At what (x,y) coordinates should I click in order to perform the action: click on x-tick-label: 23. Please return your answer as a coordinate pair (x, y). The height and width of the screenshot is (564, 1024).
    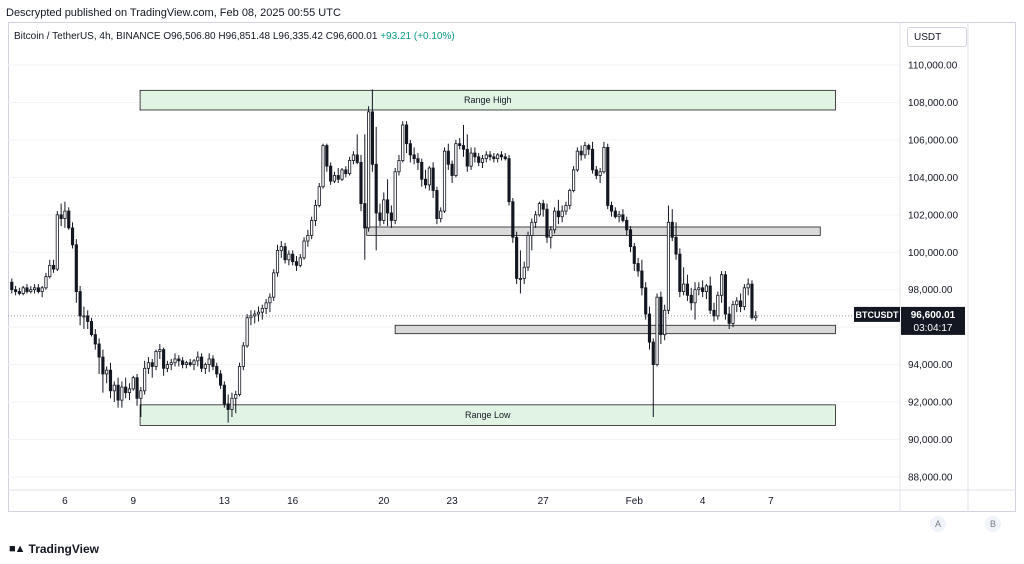
    Looking at the image, I should click on (453, 501).